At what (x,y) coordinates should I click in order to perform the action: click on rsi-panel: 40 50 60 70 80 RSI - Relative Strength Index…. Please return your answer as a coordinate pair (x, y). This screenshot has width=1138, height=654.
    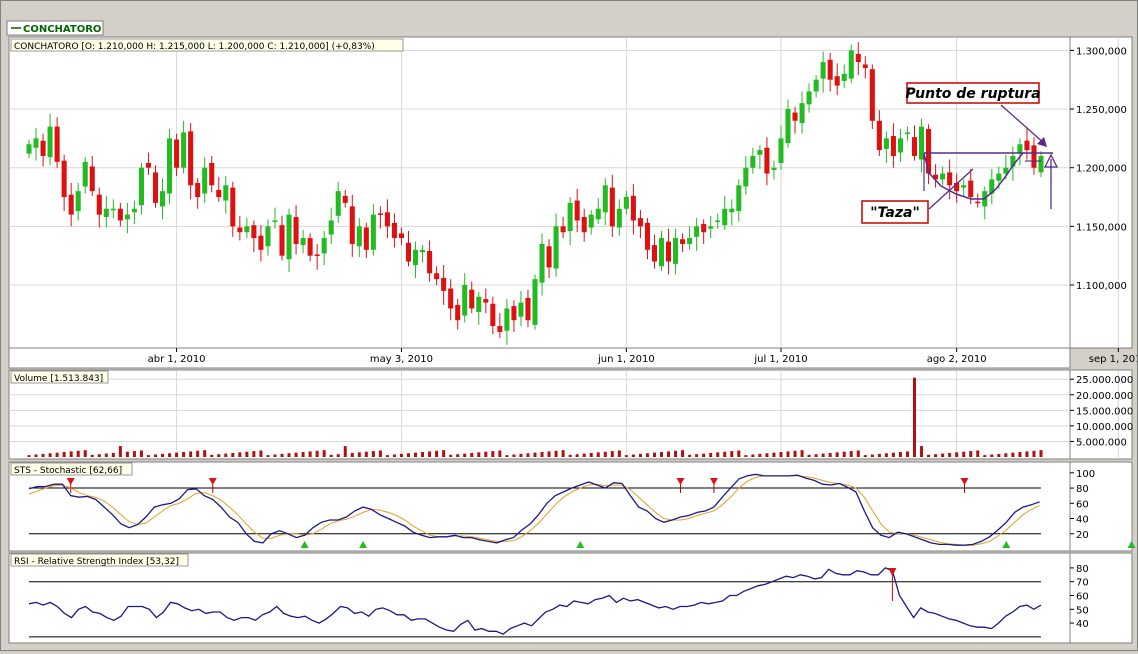
    Looking at the image, I should click on (570, 598).